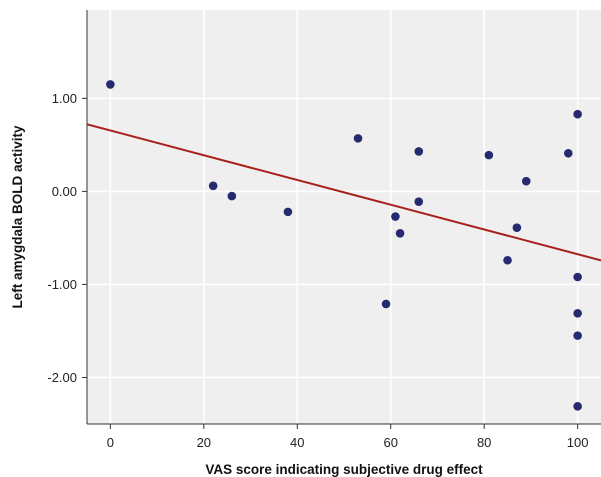  Describe the element at coordinates (484, 442) in the screenshot. I see `x-tick-label: 80` at that location.